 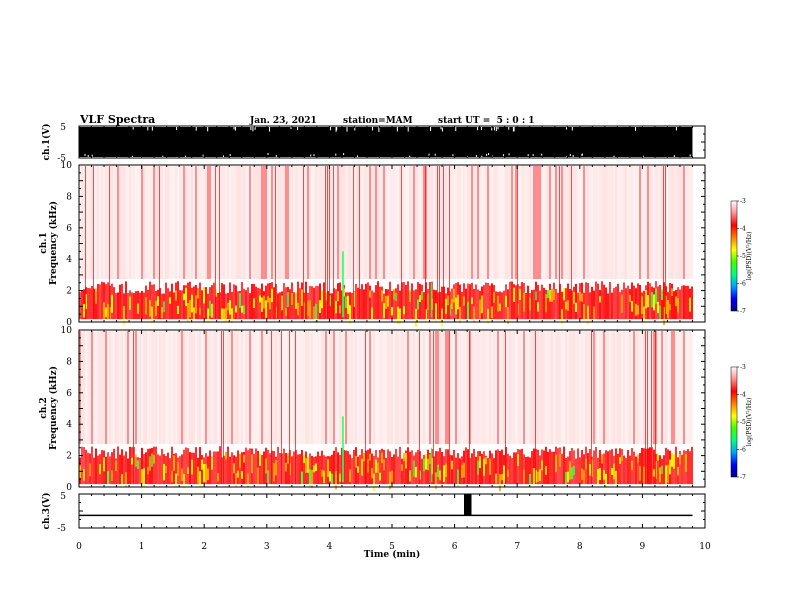 I want to click on ch3-ytick-top: 5, so click(x=63, y=497).